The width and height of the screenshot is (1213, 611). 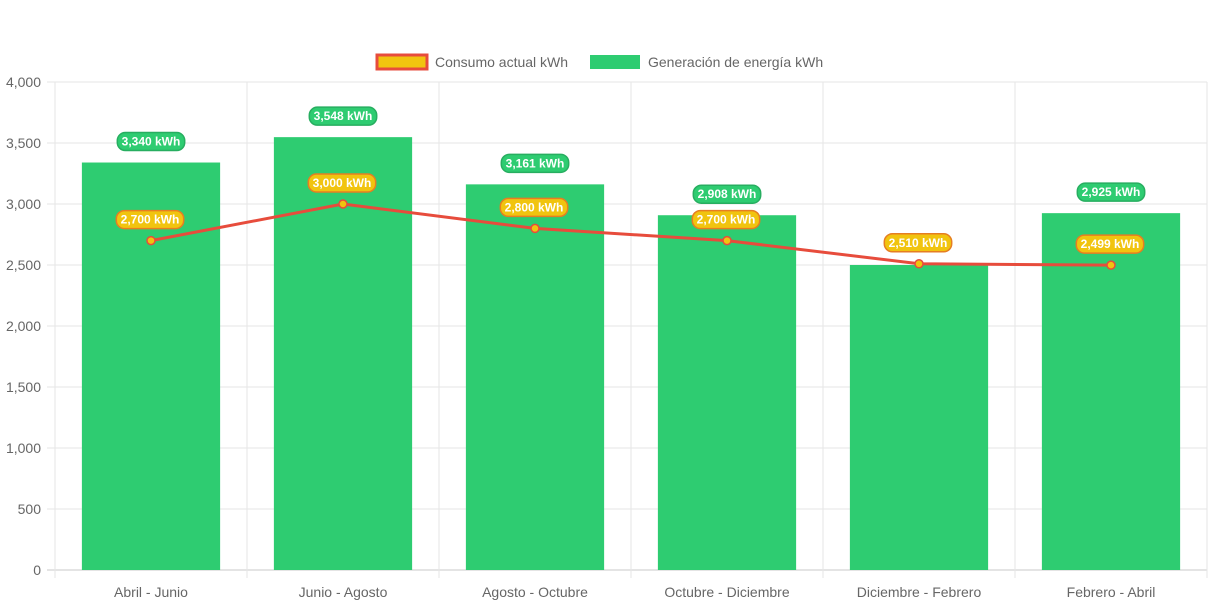 What do you see at coordinates (151, 592) in the screenshot?
I see `x-tick-label: Abril - Junio` at bounding box center [151, 592].